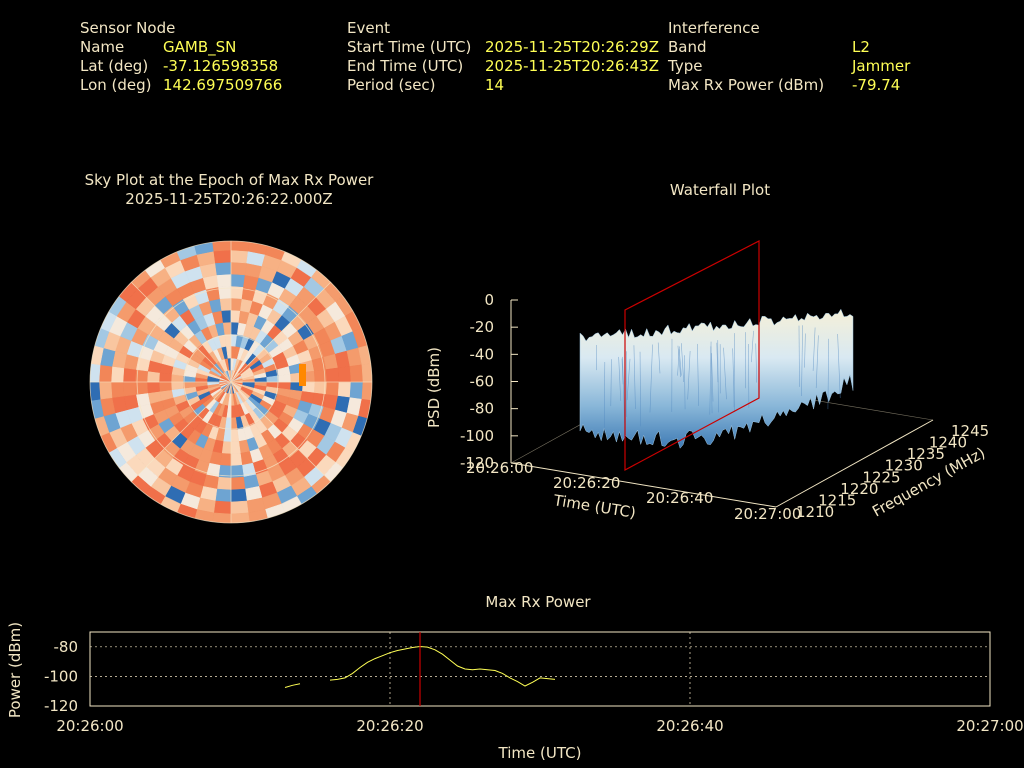 The height and width of the screenshot is (768, 1024). What do you see at coordinates (66, 647) in the screenshot?
I see `maxrx-y-tick-label: -80` at bounding box center [66, 647].